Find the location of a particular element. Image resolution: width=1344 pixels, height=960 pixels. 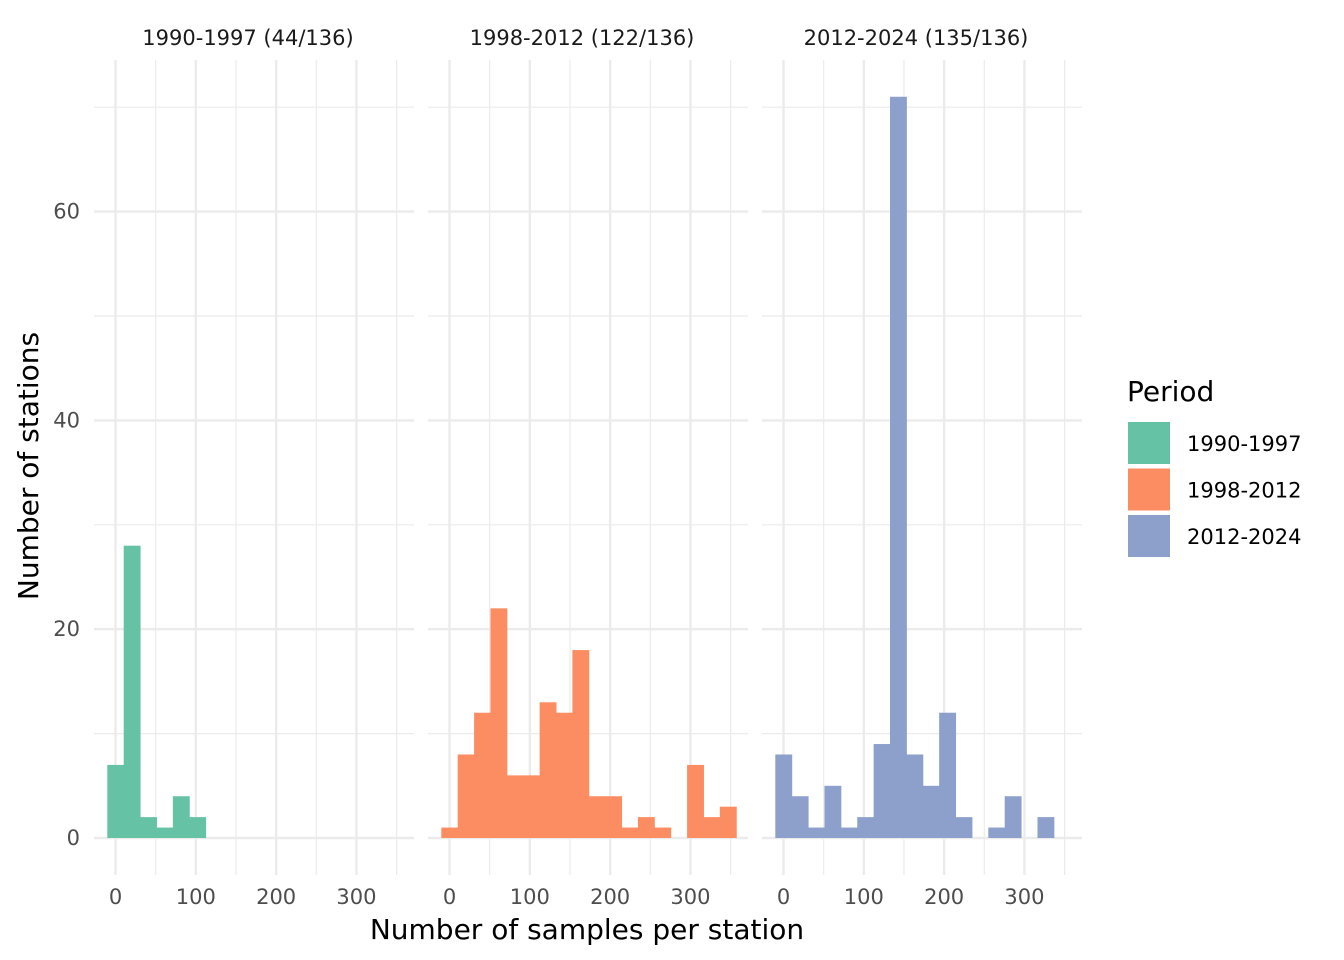

facet-strip-label: 1998-2012 (122/136) is located at coordinates (582, 38).